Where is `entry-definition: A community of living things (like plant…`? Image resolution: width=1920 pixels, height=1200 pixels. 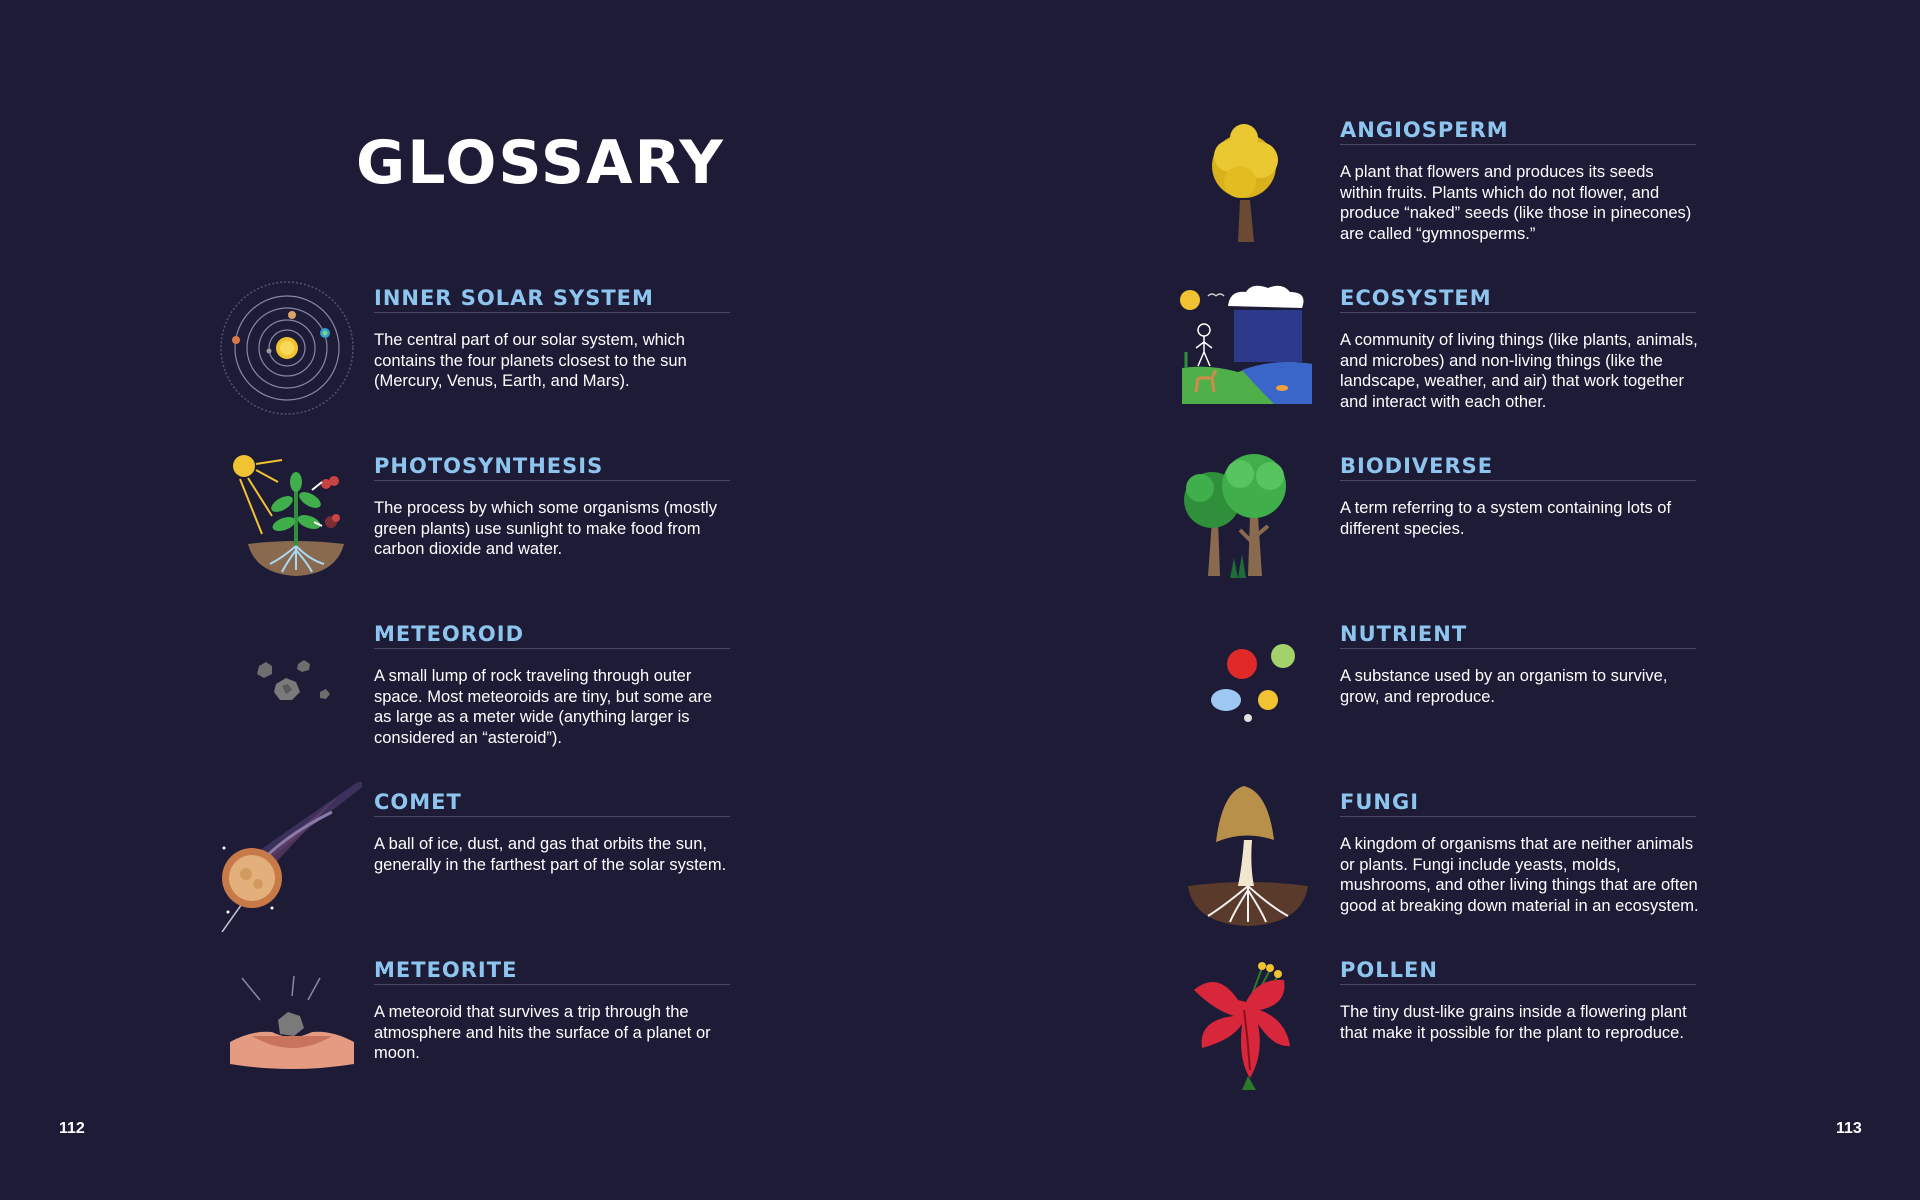 entry-definition: A community of living things (like plant… is located at coordinates (1519, 371).